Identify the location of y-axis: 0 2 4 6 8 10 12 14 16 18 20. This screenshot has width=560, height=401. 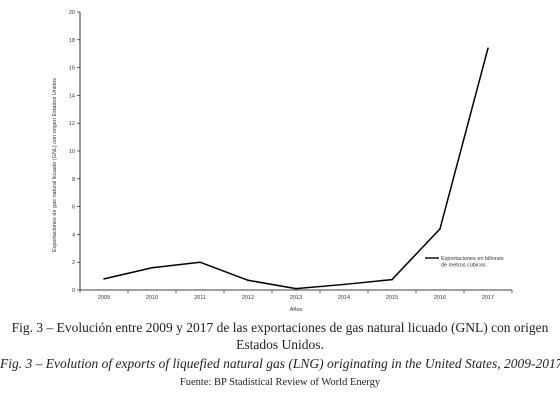
(75, 152).